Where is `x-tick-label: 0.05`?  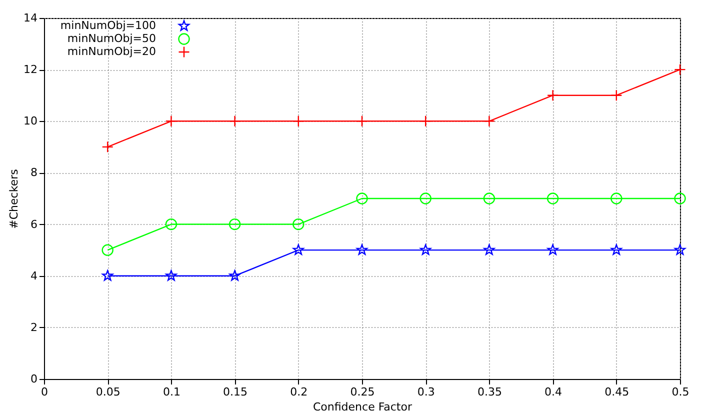
x-tick-label: 0.05 is located at coordinates (108, 392).